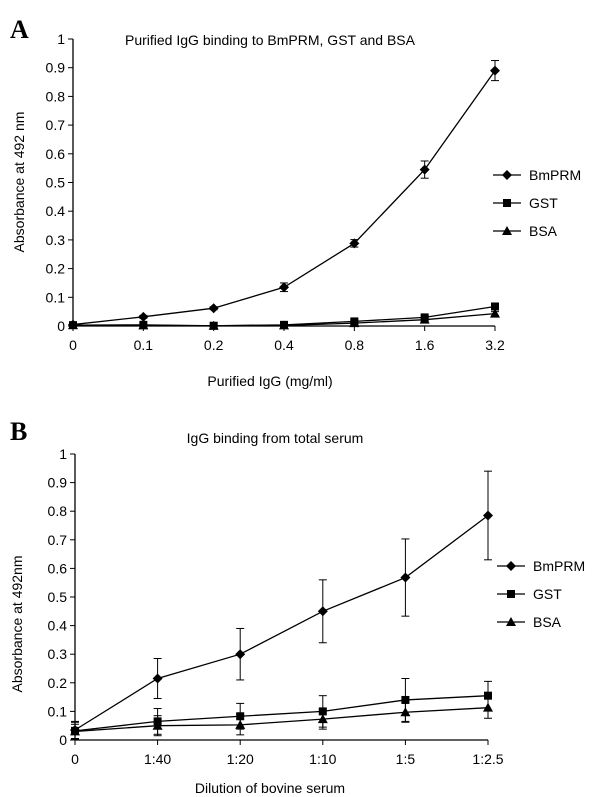  I want to click on chart-a-x-tick-label: 0.1, so click(144, 345).